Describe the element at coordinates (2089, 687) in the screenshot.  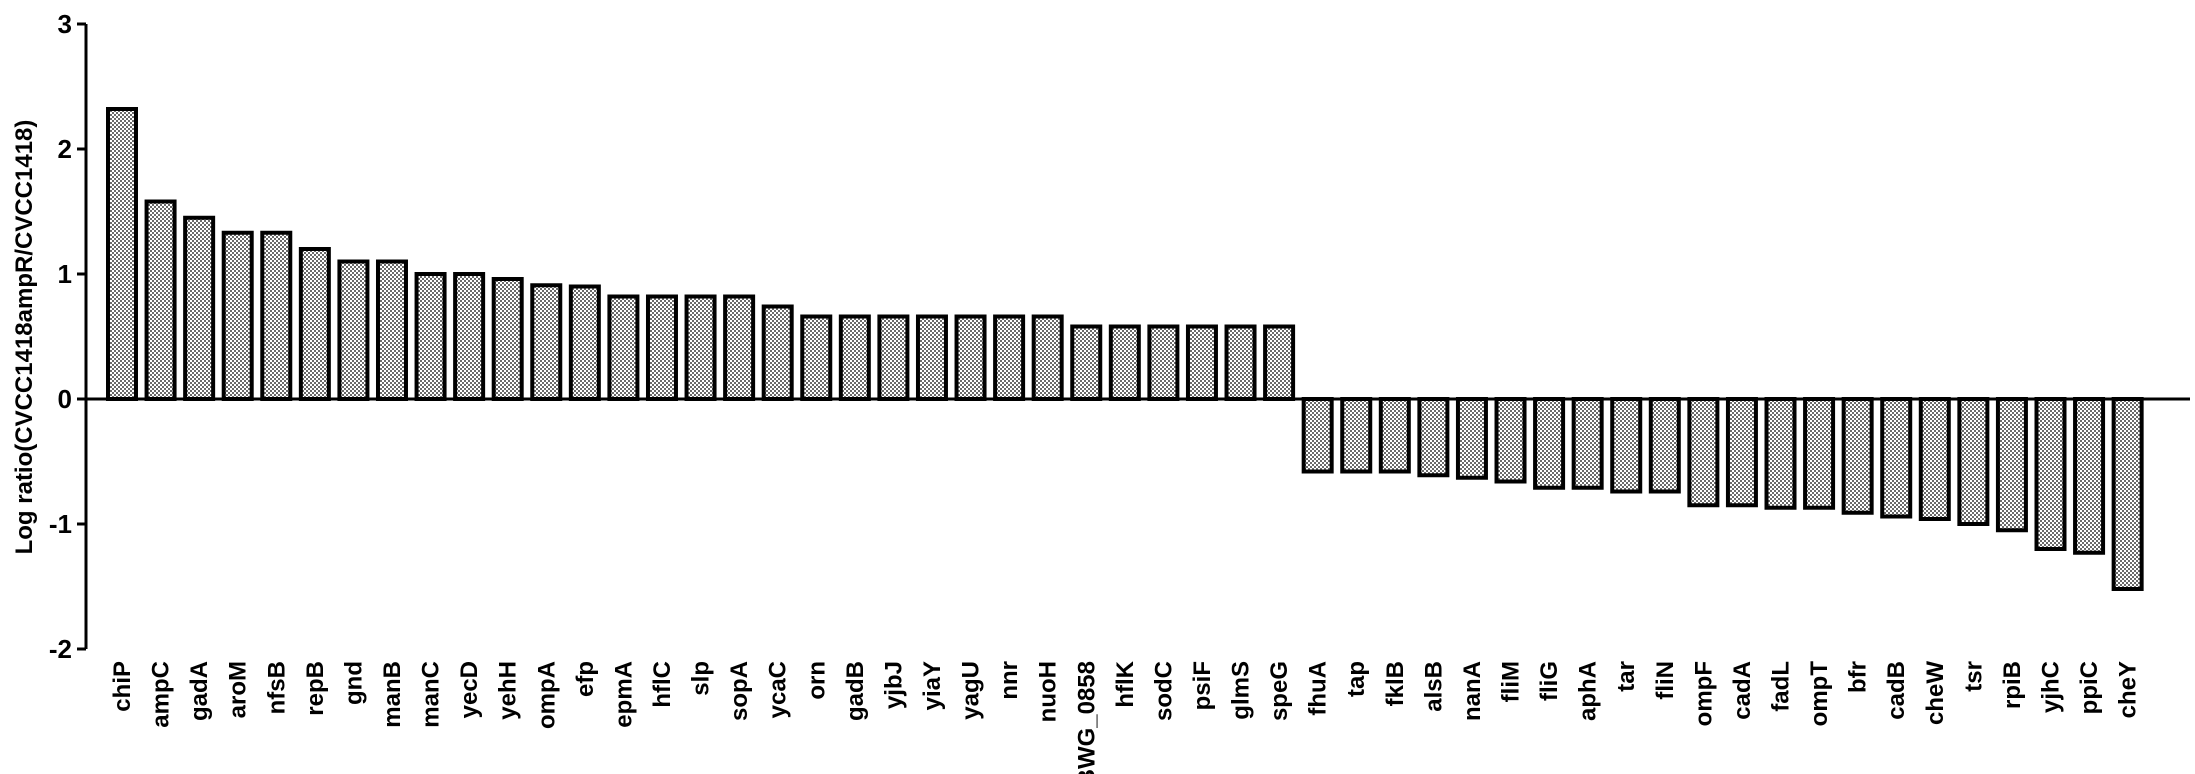
I see `x-tick-label: ppiC` at that location.